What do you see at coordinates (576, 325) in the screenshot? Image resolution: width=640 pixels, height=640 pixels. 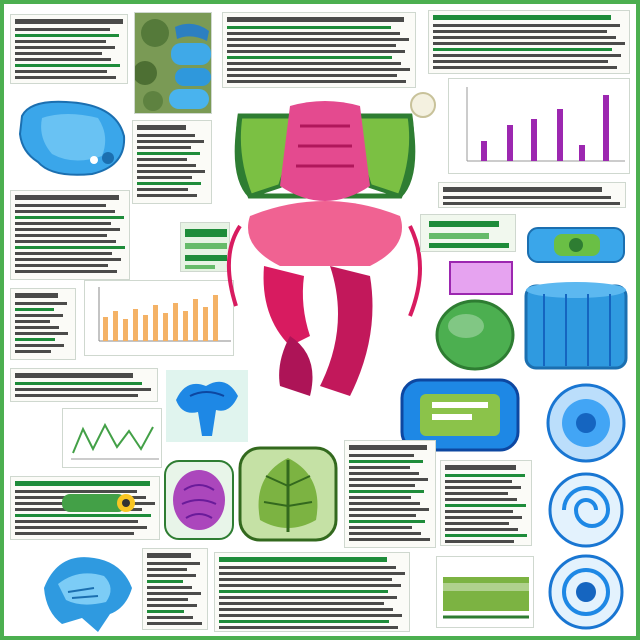 I see `blue-cylinder` at bounding box center [576, 325].